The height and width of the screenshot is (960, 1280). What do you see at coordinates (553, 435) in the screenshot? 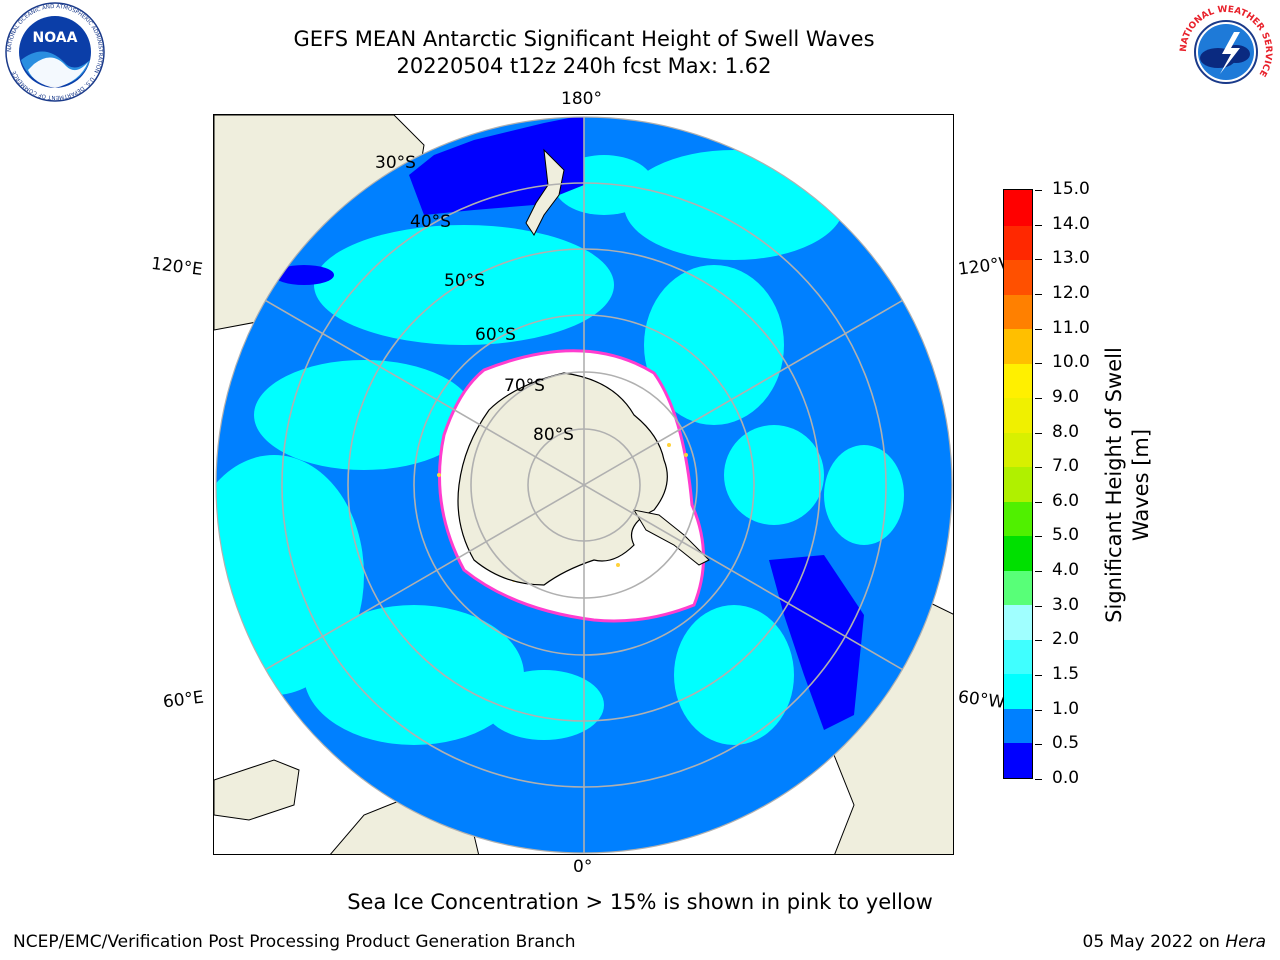
I see `lat-label-80s: 80°S` at bounding box center [553, 435].